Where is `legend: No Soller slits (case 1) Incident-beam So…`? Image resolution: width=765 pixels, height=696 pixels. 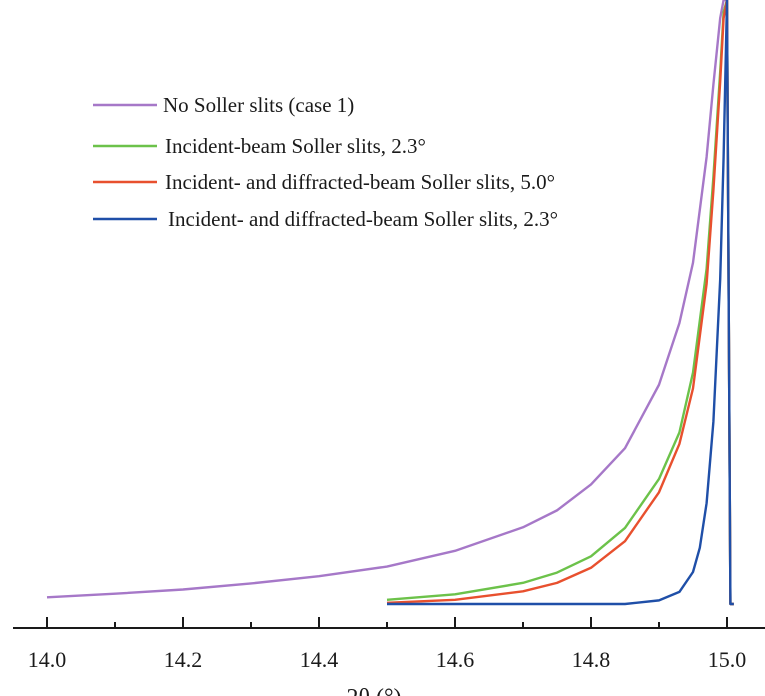
legend: No Soller slits (case 1) Incident-beam So… is located at coordinates (325, 162).